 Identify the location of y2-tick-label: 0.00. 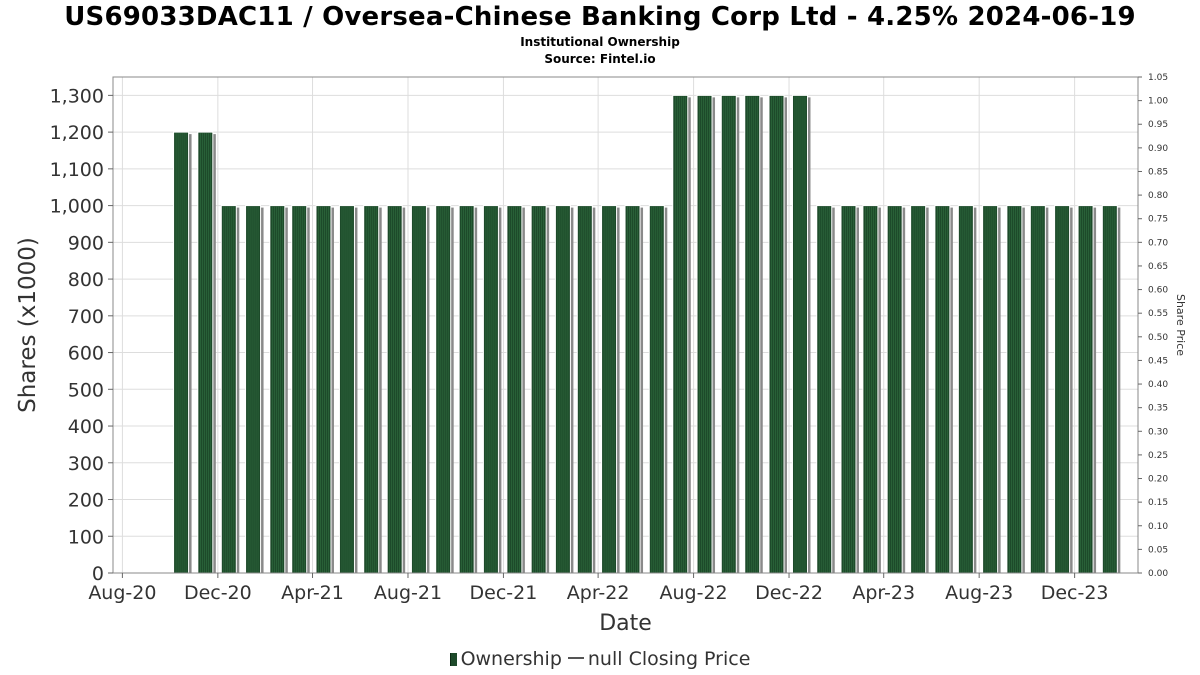
(1158, 574).